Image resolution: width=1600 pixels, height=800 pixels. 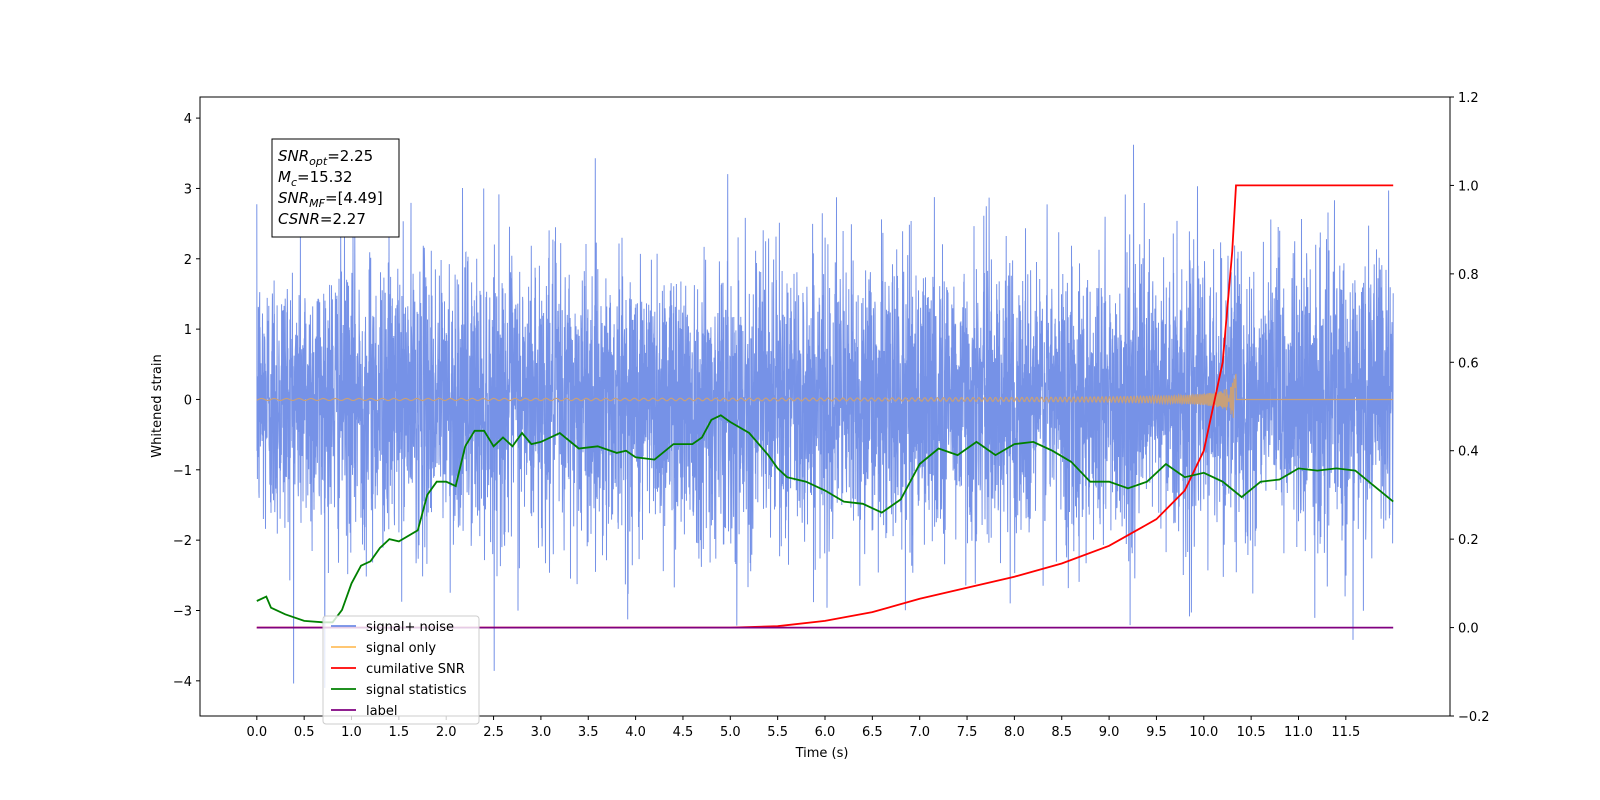 I want to click on x-tick-label-3: 1.5, so click(x=399, y=732).